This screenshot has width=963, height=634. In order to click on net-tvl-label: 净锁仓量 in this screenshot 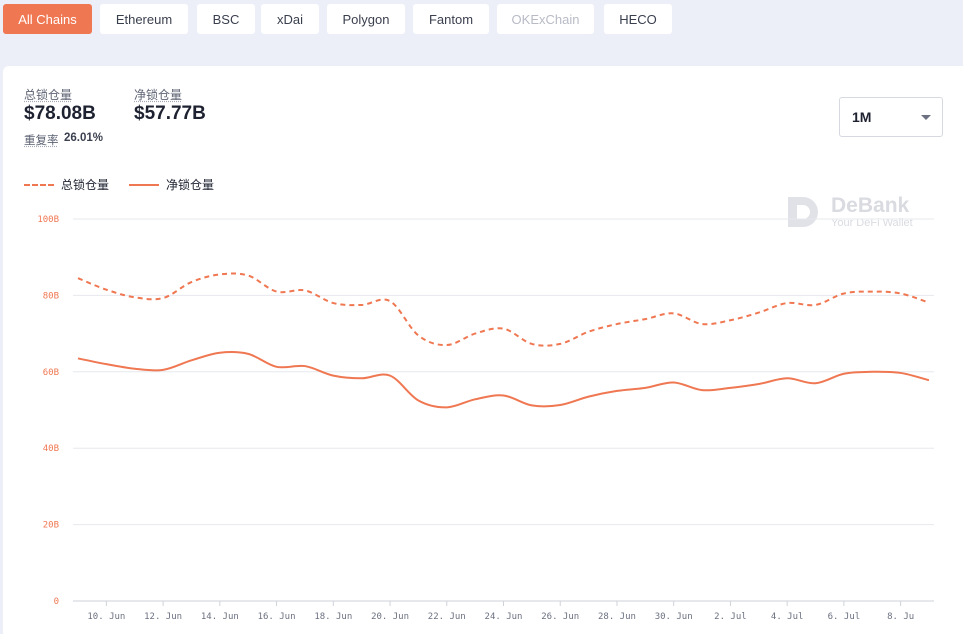, I will do `click(158, 95)`.